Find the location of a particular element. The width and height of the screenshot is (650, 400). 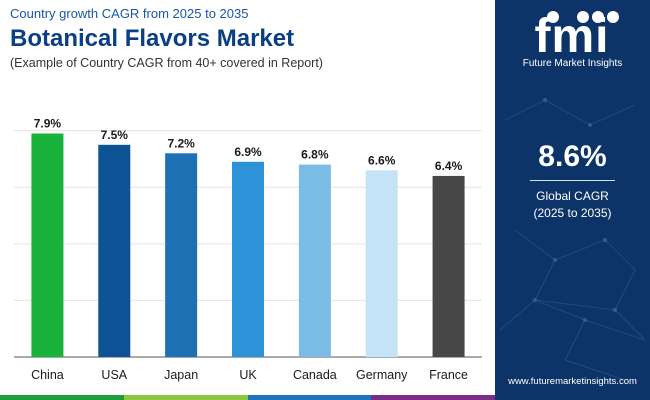

x-tick-label-france: France is located at coordinates (448, 375).